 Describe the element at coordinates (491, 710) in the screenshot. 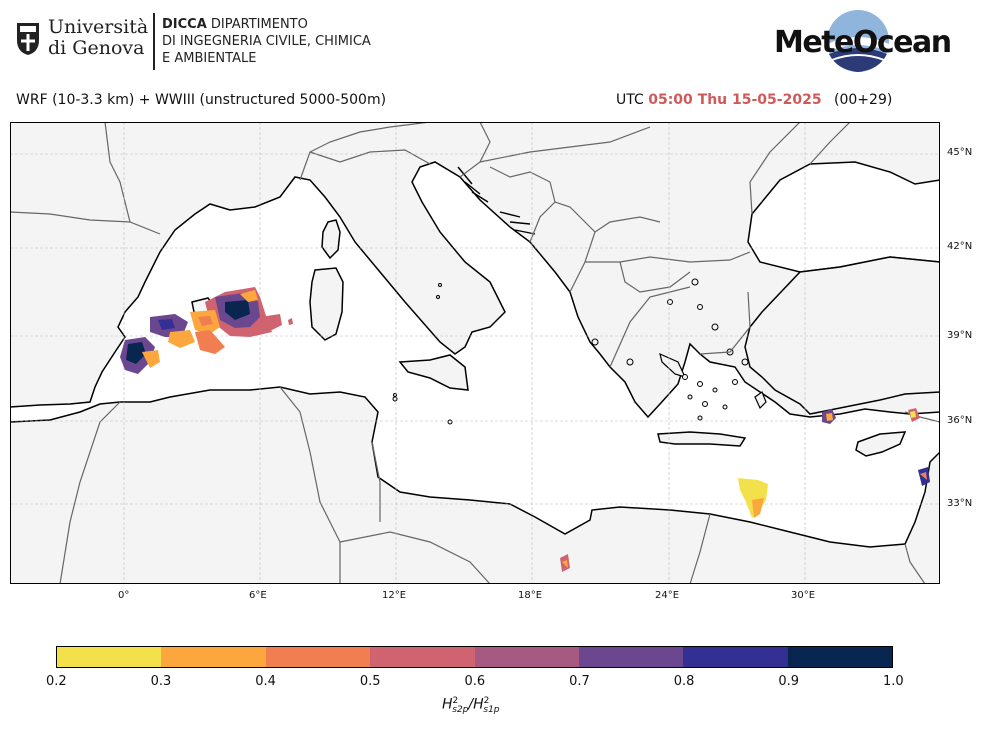

I see `colorbar-label-sub2: s1p` at that location.